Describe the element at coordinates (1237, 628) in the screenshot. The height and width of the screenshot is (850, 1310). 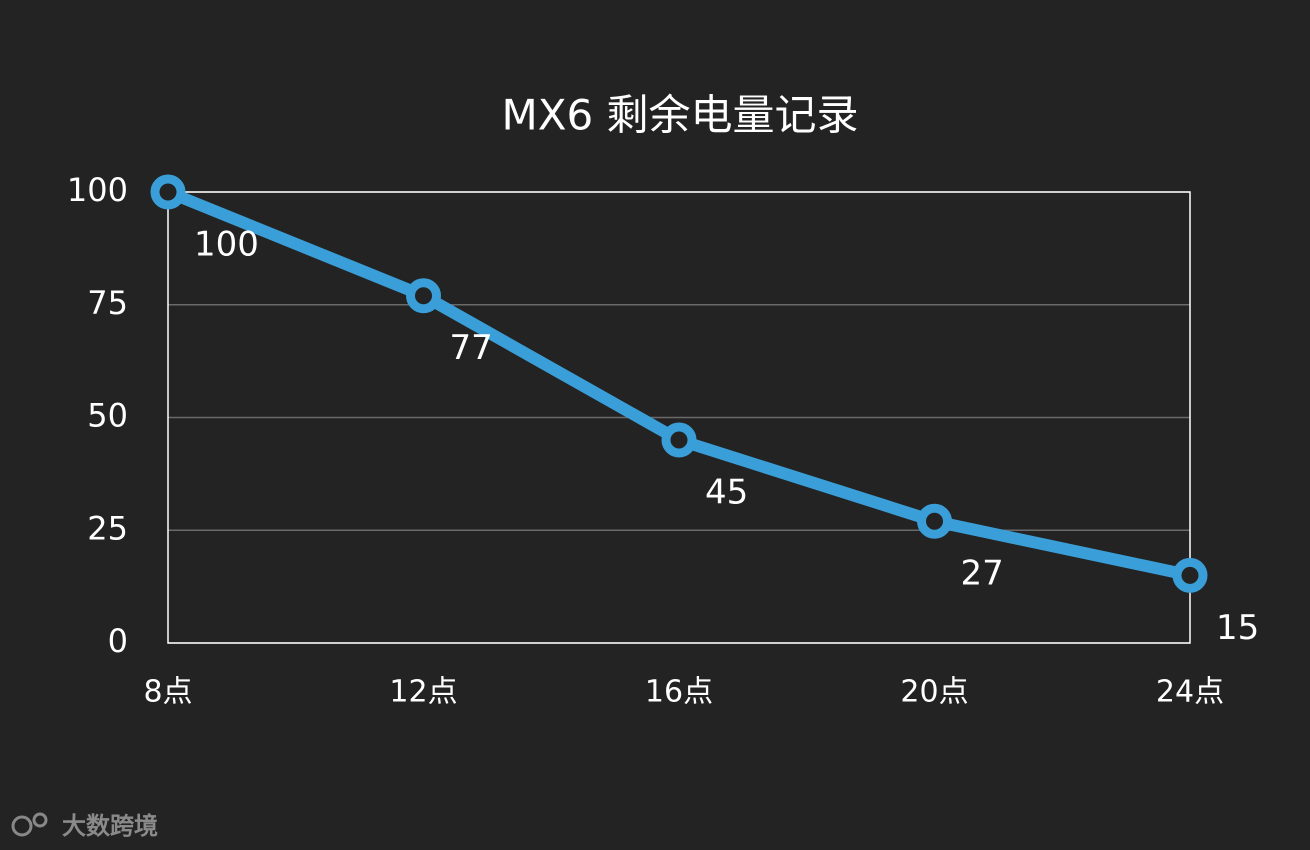
I see `data-label: 15` at that location.